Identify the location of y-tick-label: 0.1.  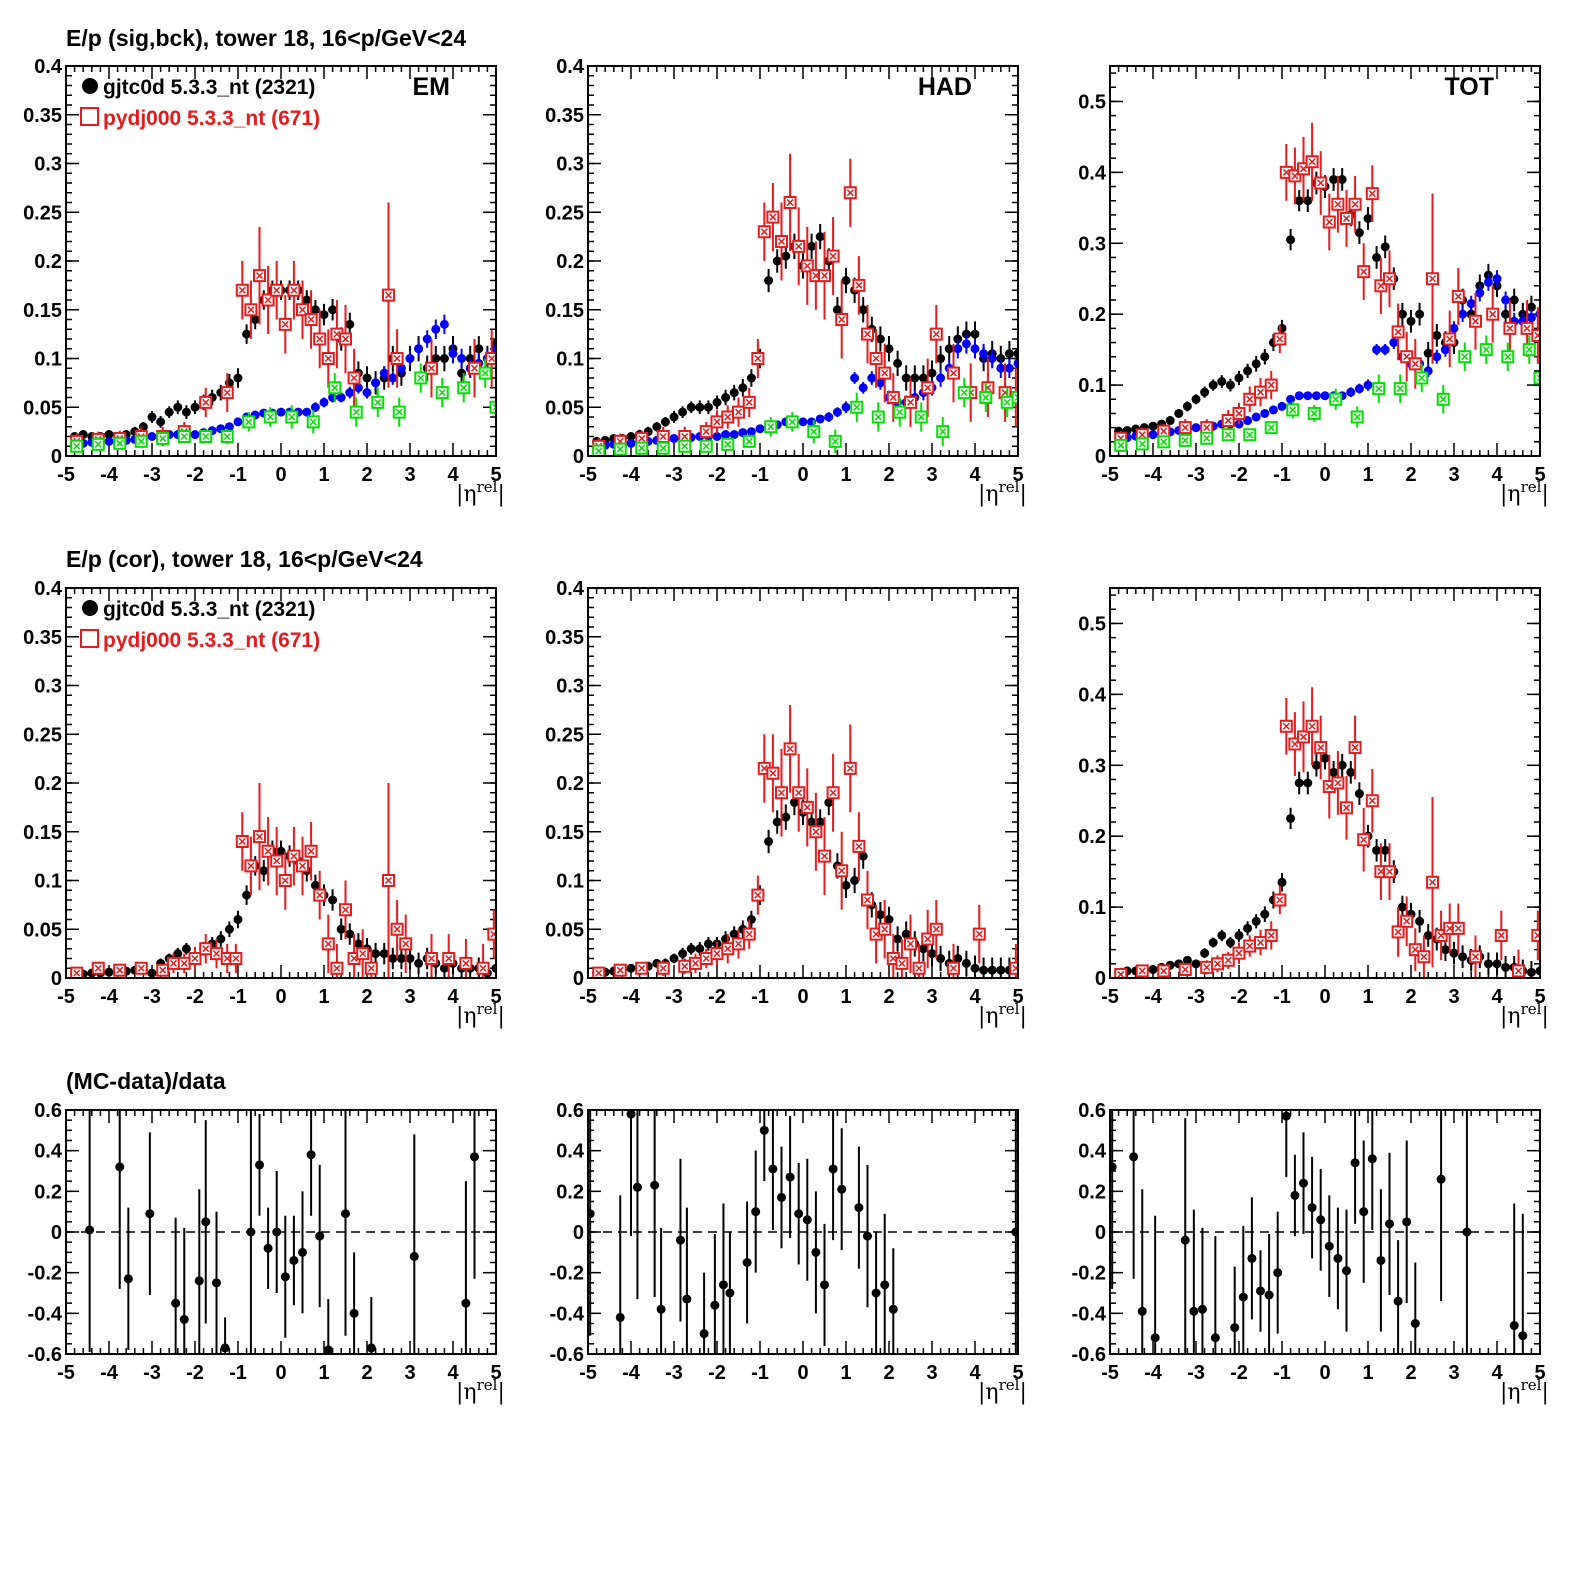
(48, 360).